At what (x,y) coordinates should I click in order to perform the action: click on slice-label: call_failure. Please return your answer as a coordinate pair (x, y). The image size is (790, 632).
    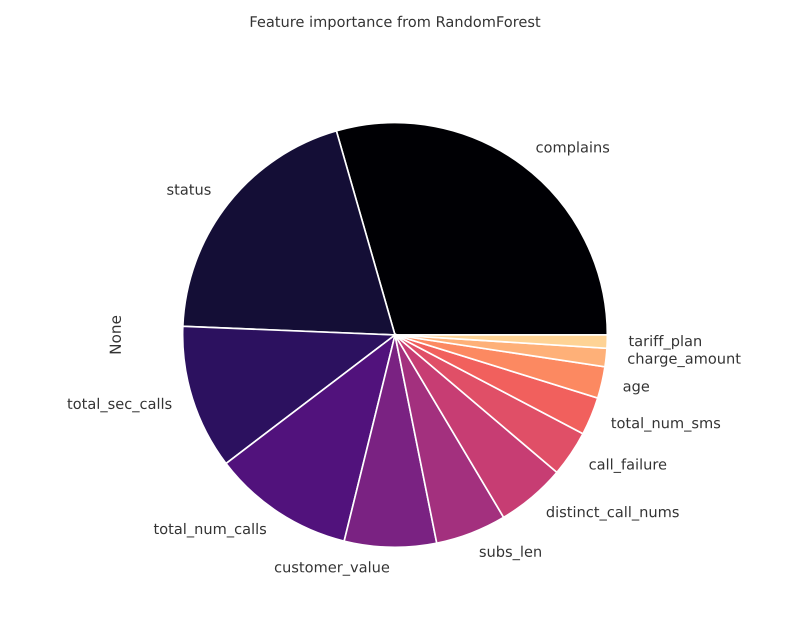
    Looking at the image, I should click on (627, 465).